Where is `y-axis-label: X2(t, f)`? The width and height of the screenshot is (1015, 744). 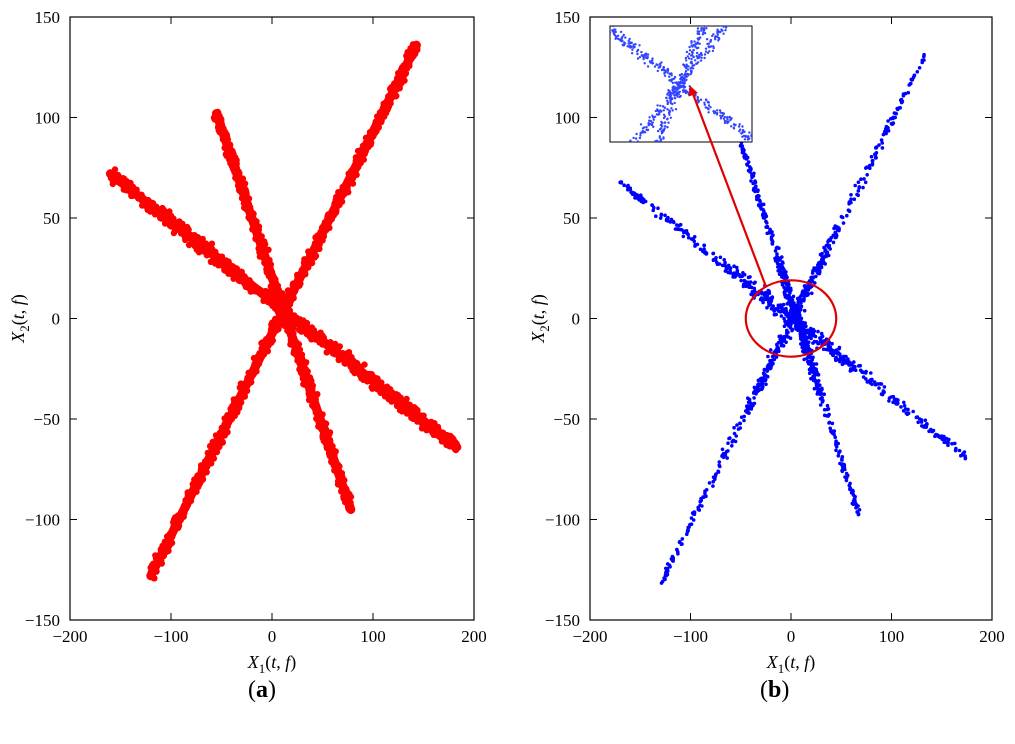
y-axis-label: X2(t, f) is located at coordinates (20, 319).